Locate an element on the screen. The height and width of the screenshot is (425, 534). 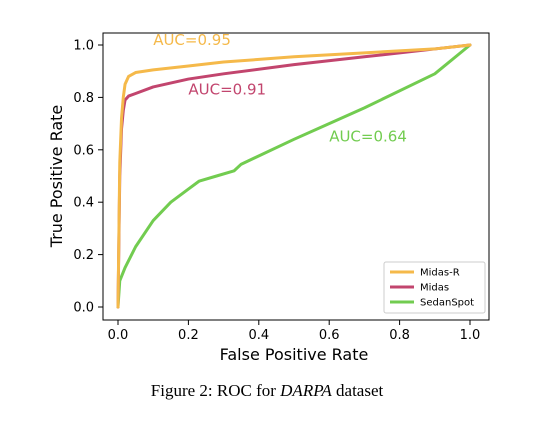
x-tick-label: 0.0 is located at coordinates (118, 335).